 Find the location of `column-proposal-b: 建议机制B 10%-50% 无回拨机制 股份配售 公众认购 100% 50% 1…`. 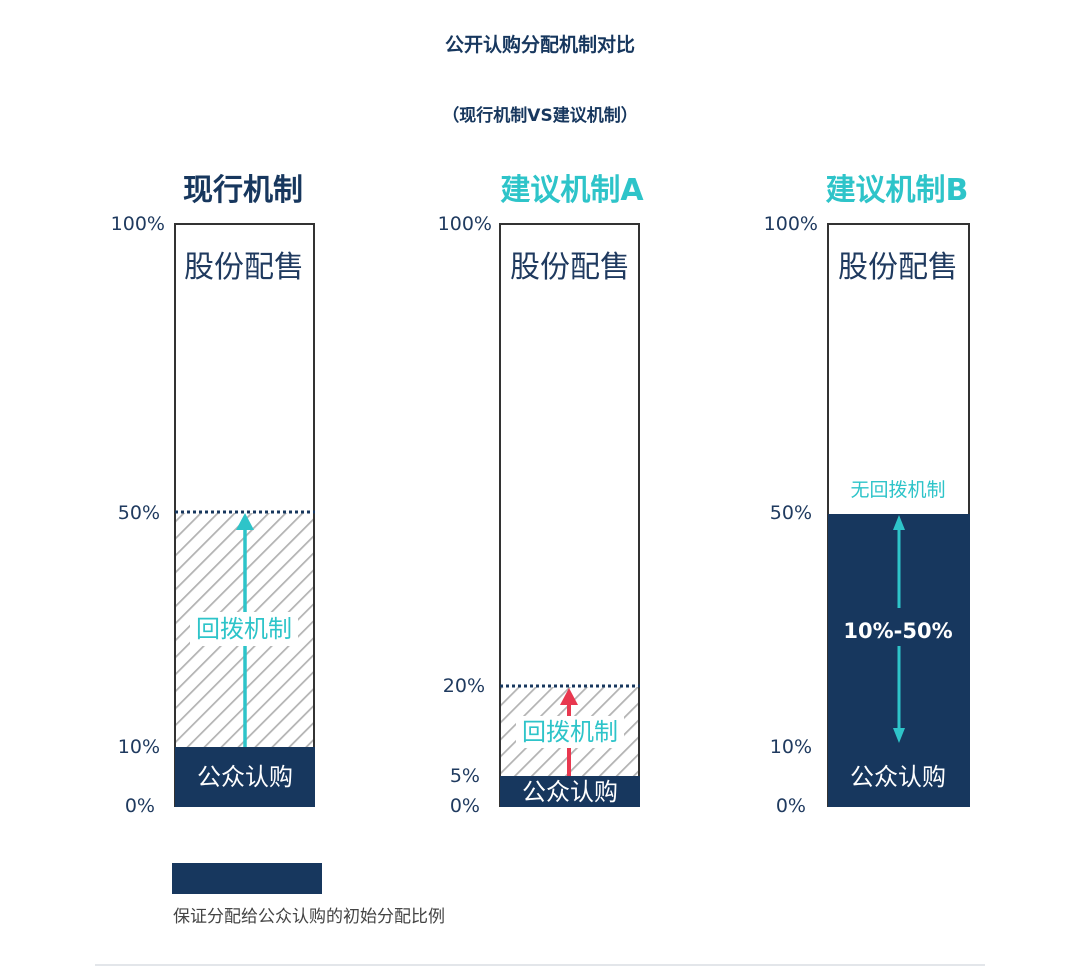

column-proposal-b: 建议机制B 10%-50% 无回拨机制 股份配售 公众认购 100% 50% 1… is located at coordinates (867, 495).